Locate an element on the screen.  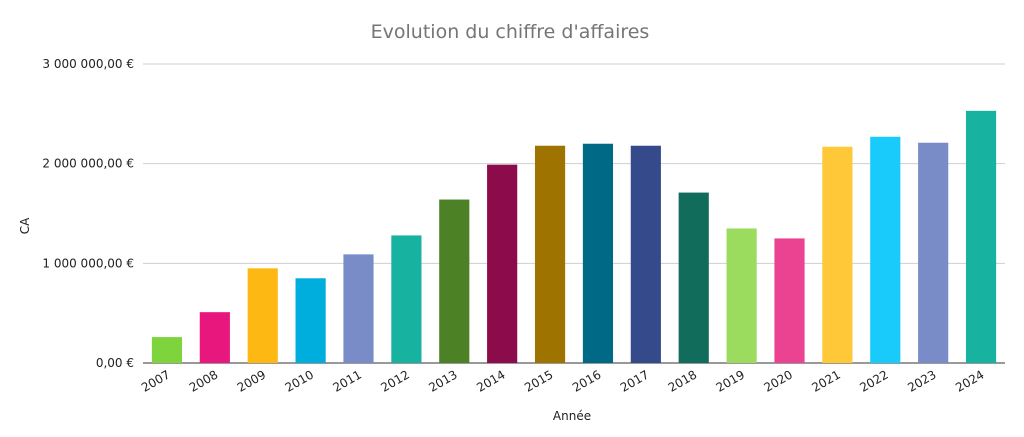
chart-title: Evolution du chiffre d'affaires is located at coordinates (510, 32).